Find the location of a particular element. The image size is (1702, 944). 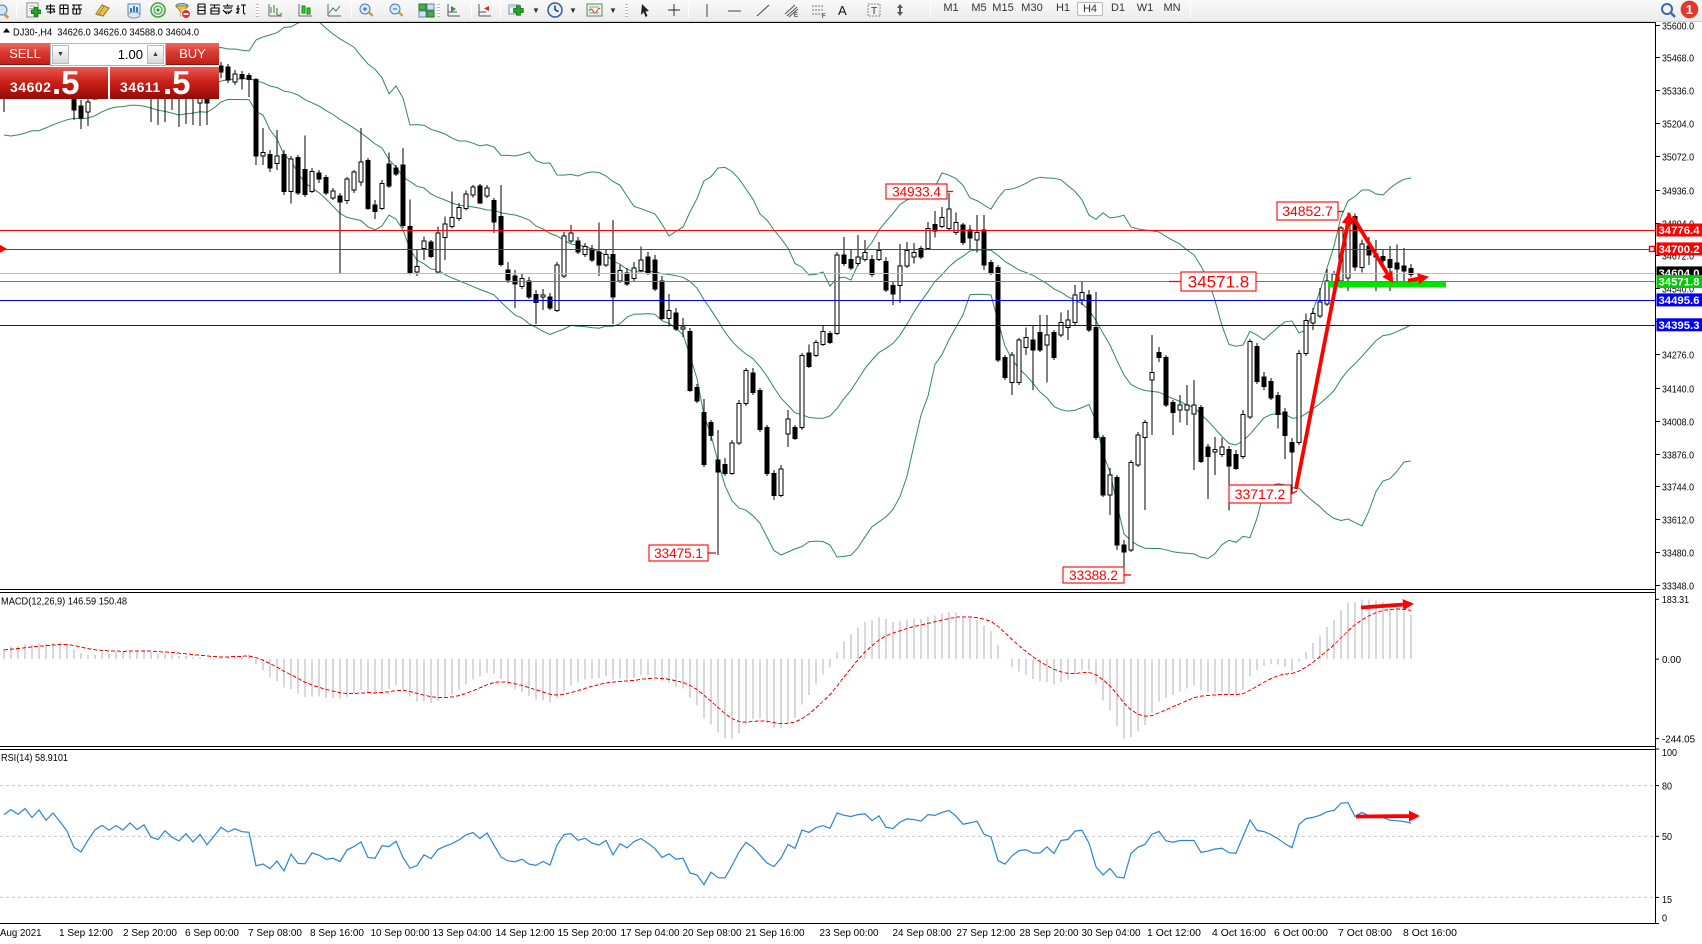

svg-text: 35072.0 is located at coordinates (1678, 157).